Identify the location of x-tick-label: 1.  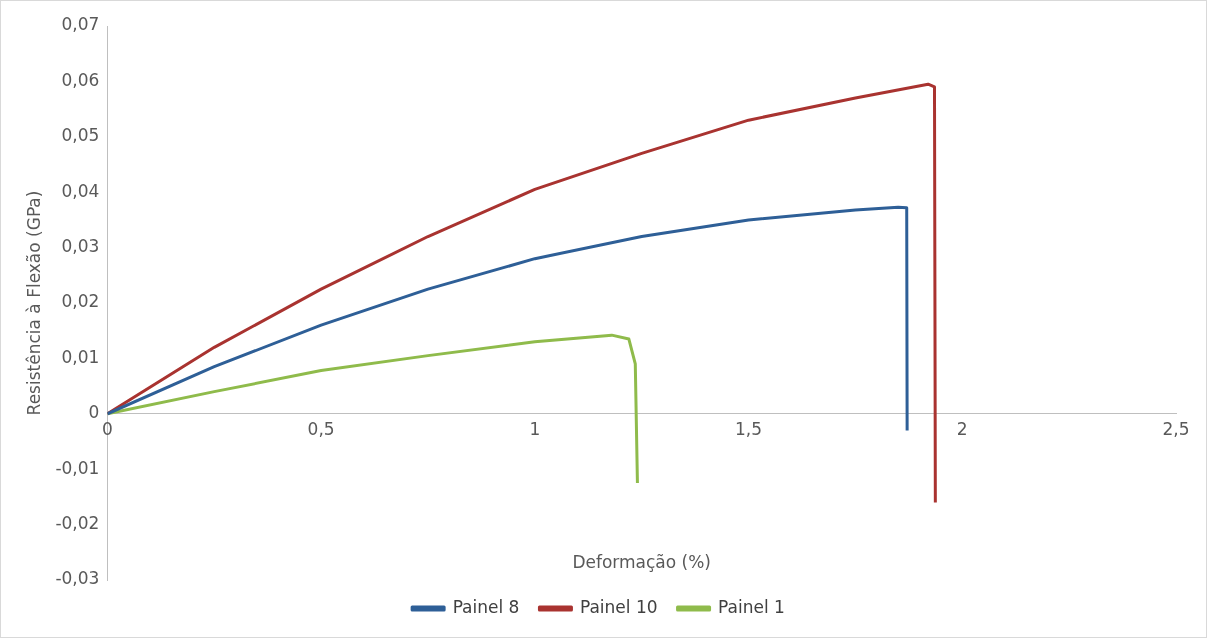
(535, 428).